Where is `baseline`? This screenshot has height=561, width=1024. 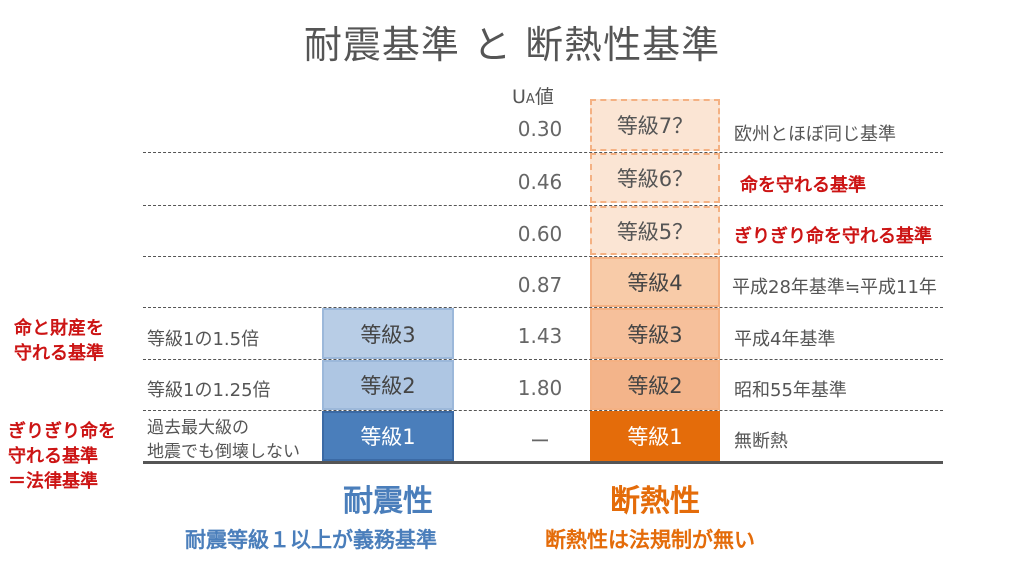
baseline is located at coordinates (543, 462).